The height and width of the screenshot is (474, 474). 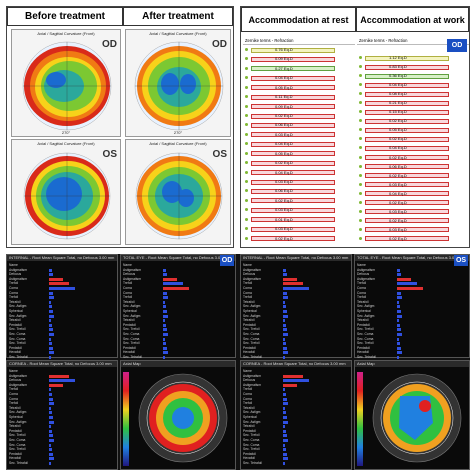 What do you see at coordinates (299, 41) in the screenshot?
I see `zernike-panel-title: Zernike terms - Refraction` at bounding box center [299, 41].